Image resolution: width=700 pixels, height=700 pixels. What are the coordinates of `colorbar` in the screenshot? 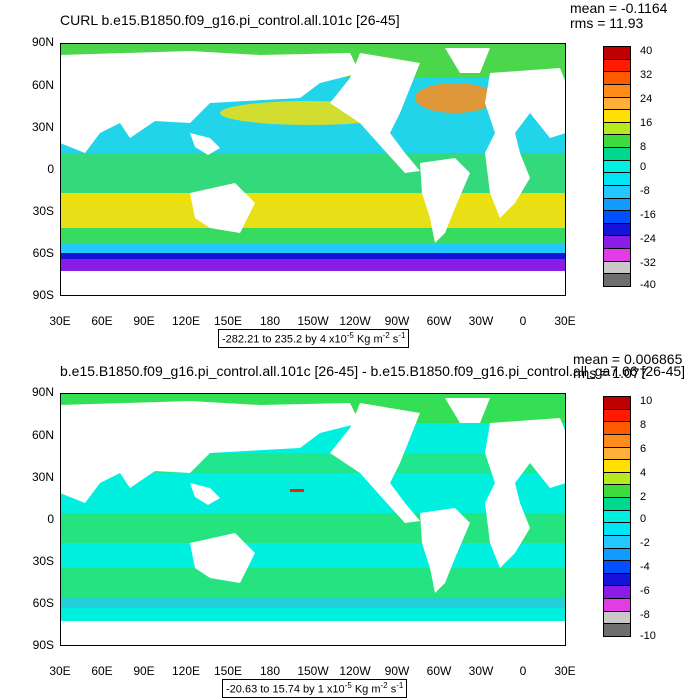 It's located at (617, 516).